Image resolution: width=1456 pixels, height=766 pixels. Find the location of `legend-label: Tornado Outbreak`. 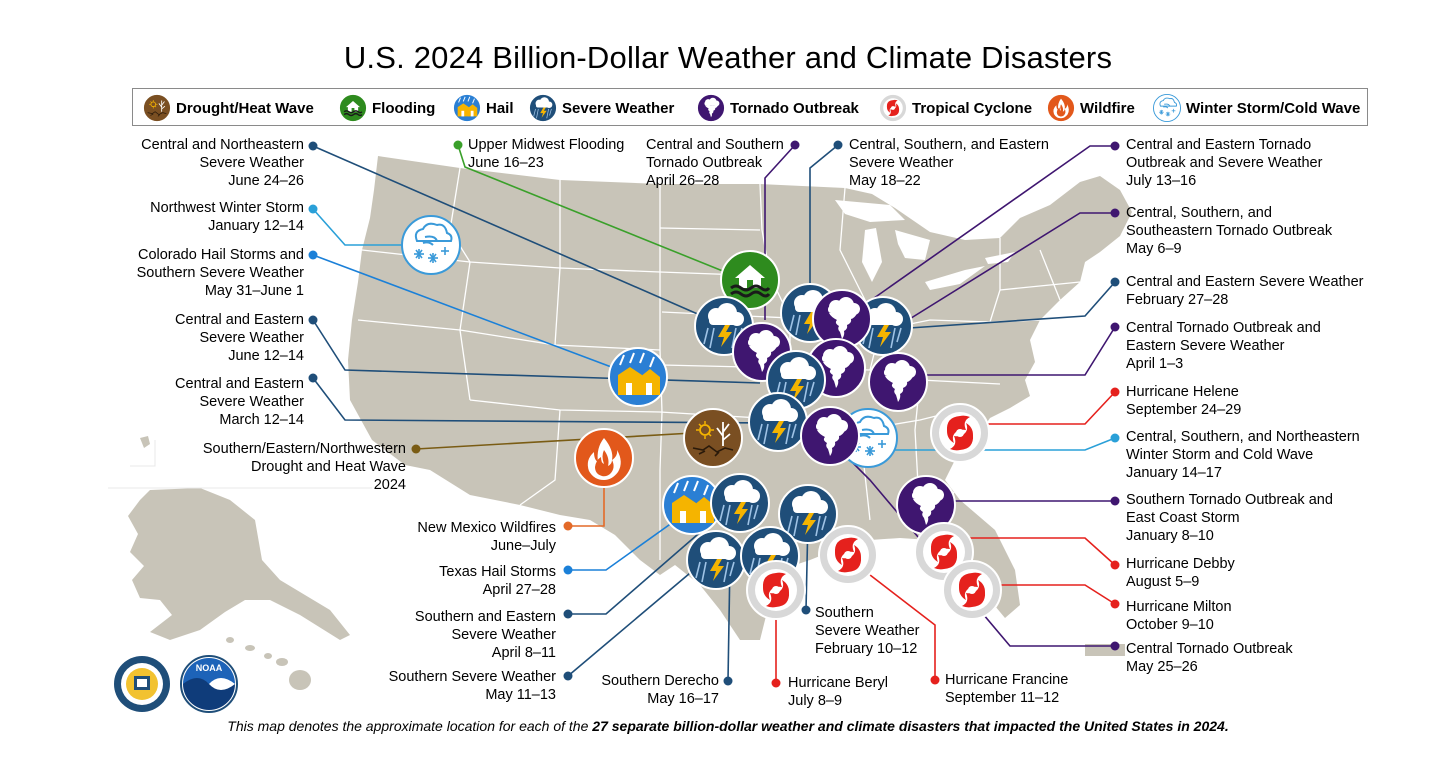

legend-label: Tornado Outbreak is located at coordinates (794, 108).